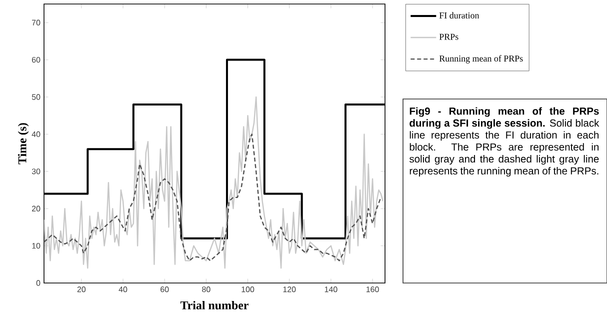  What do you see at coordinates (459, 15) in the screenshot?
I see `legend-label: FI duration` at bounding box center [459, 15].